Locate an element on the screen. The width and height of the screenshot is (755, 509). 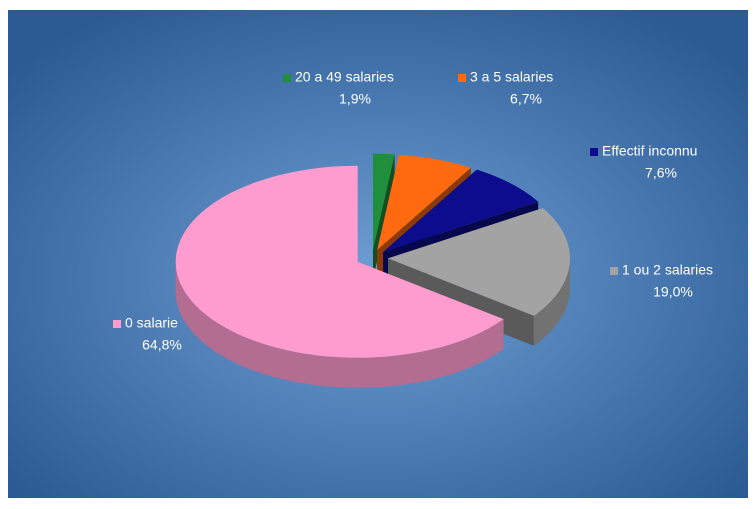
slice-value-label: 6,7% is located at coordinates (526, 99).